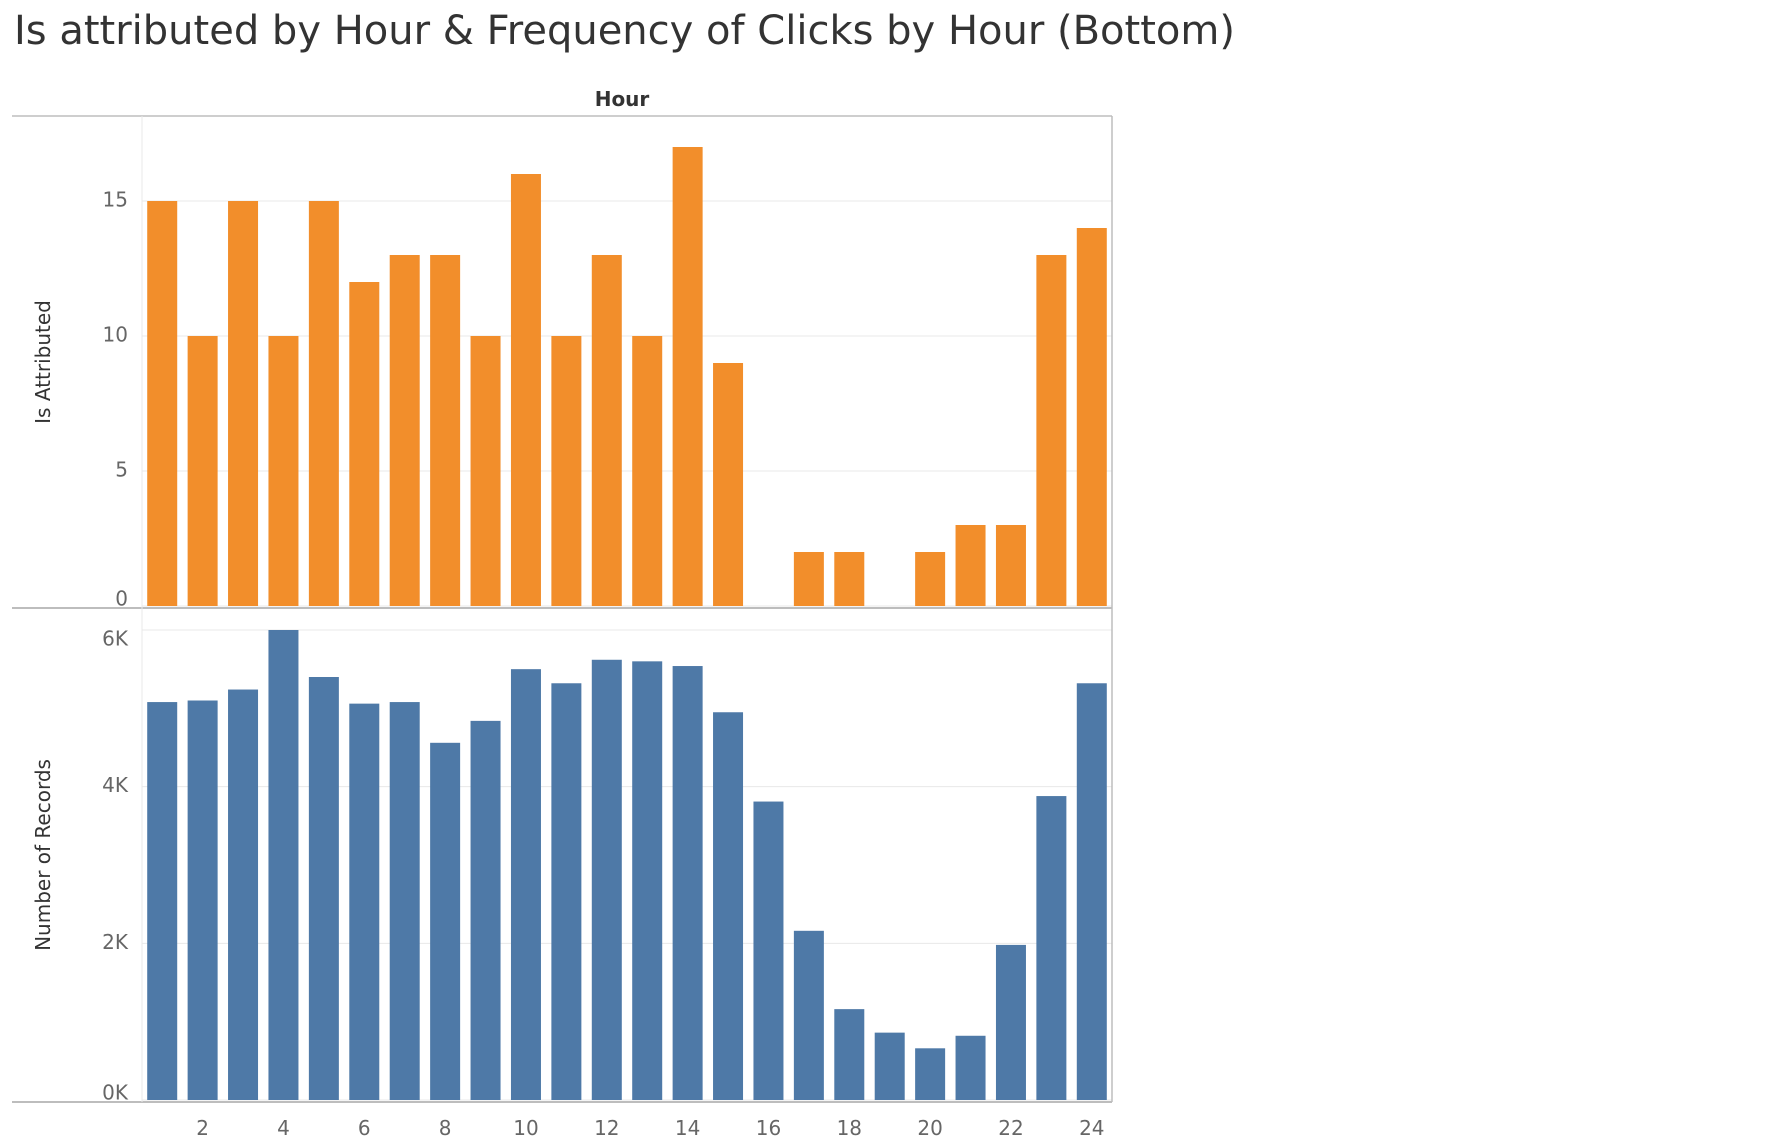 The image size is (1766, 1146). What do you see at coordinates (1091, 1128) in the screenshot?
I see `x-tick-label: 24` at bounding box center [1091, 1128].